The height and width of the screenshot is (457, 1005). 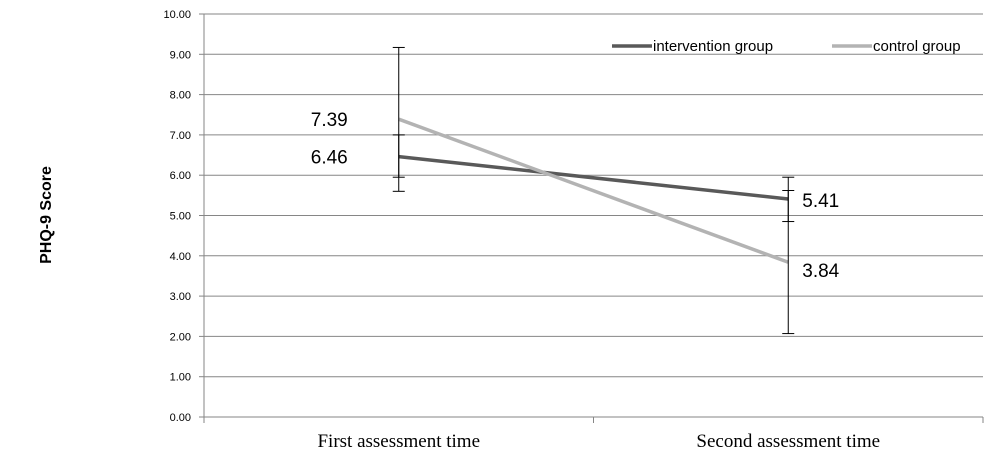 What do you see at coordinates (788, 441) in the screenshot?
I see `x-category-label: Second assessment time` at bounding box center [788, 441].